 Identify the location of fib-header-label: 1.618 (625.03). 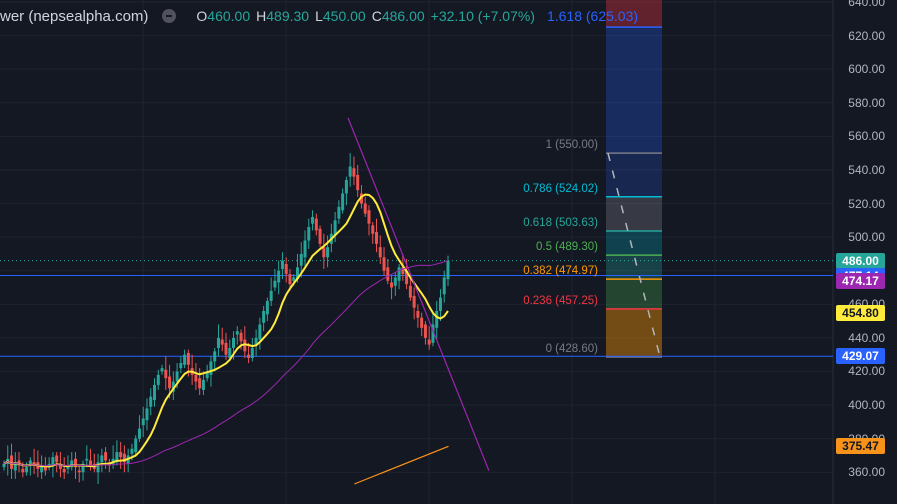
(592, 16).